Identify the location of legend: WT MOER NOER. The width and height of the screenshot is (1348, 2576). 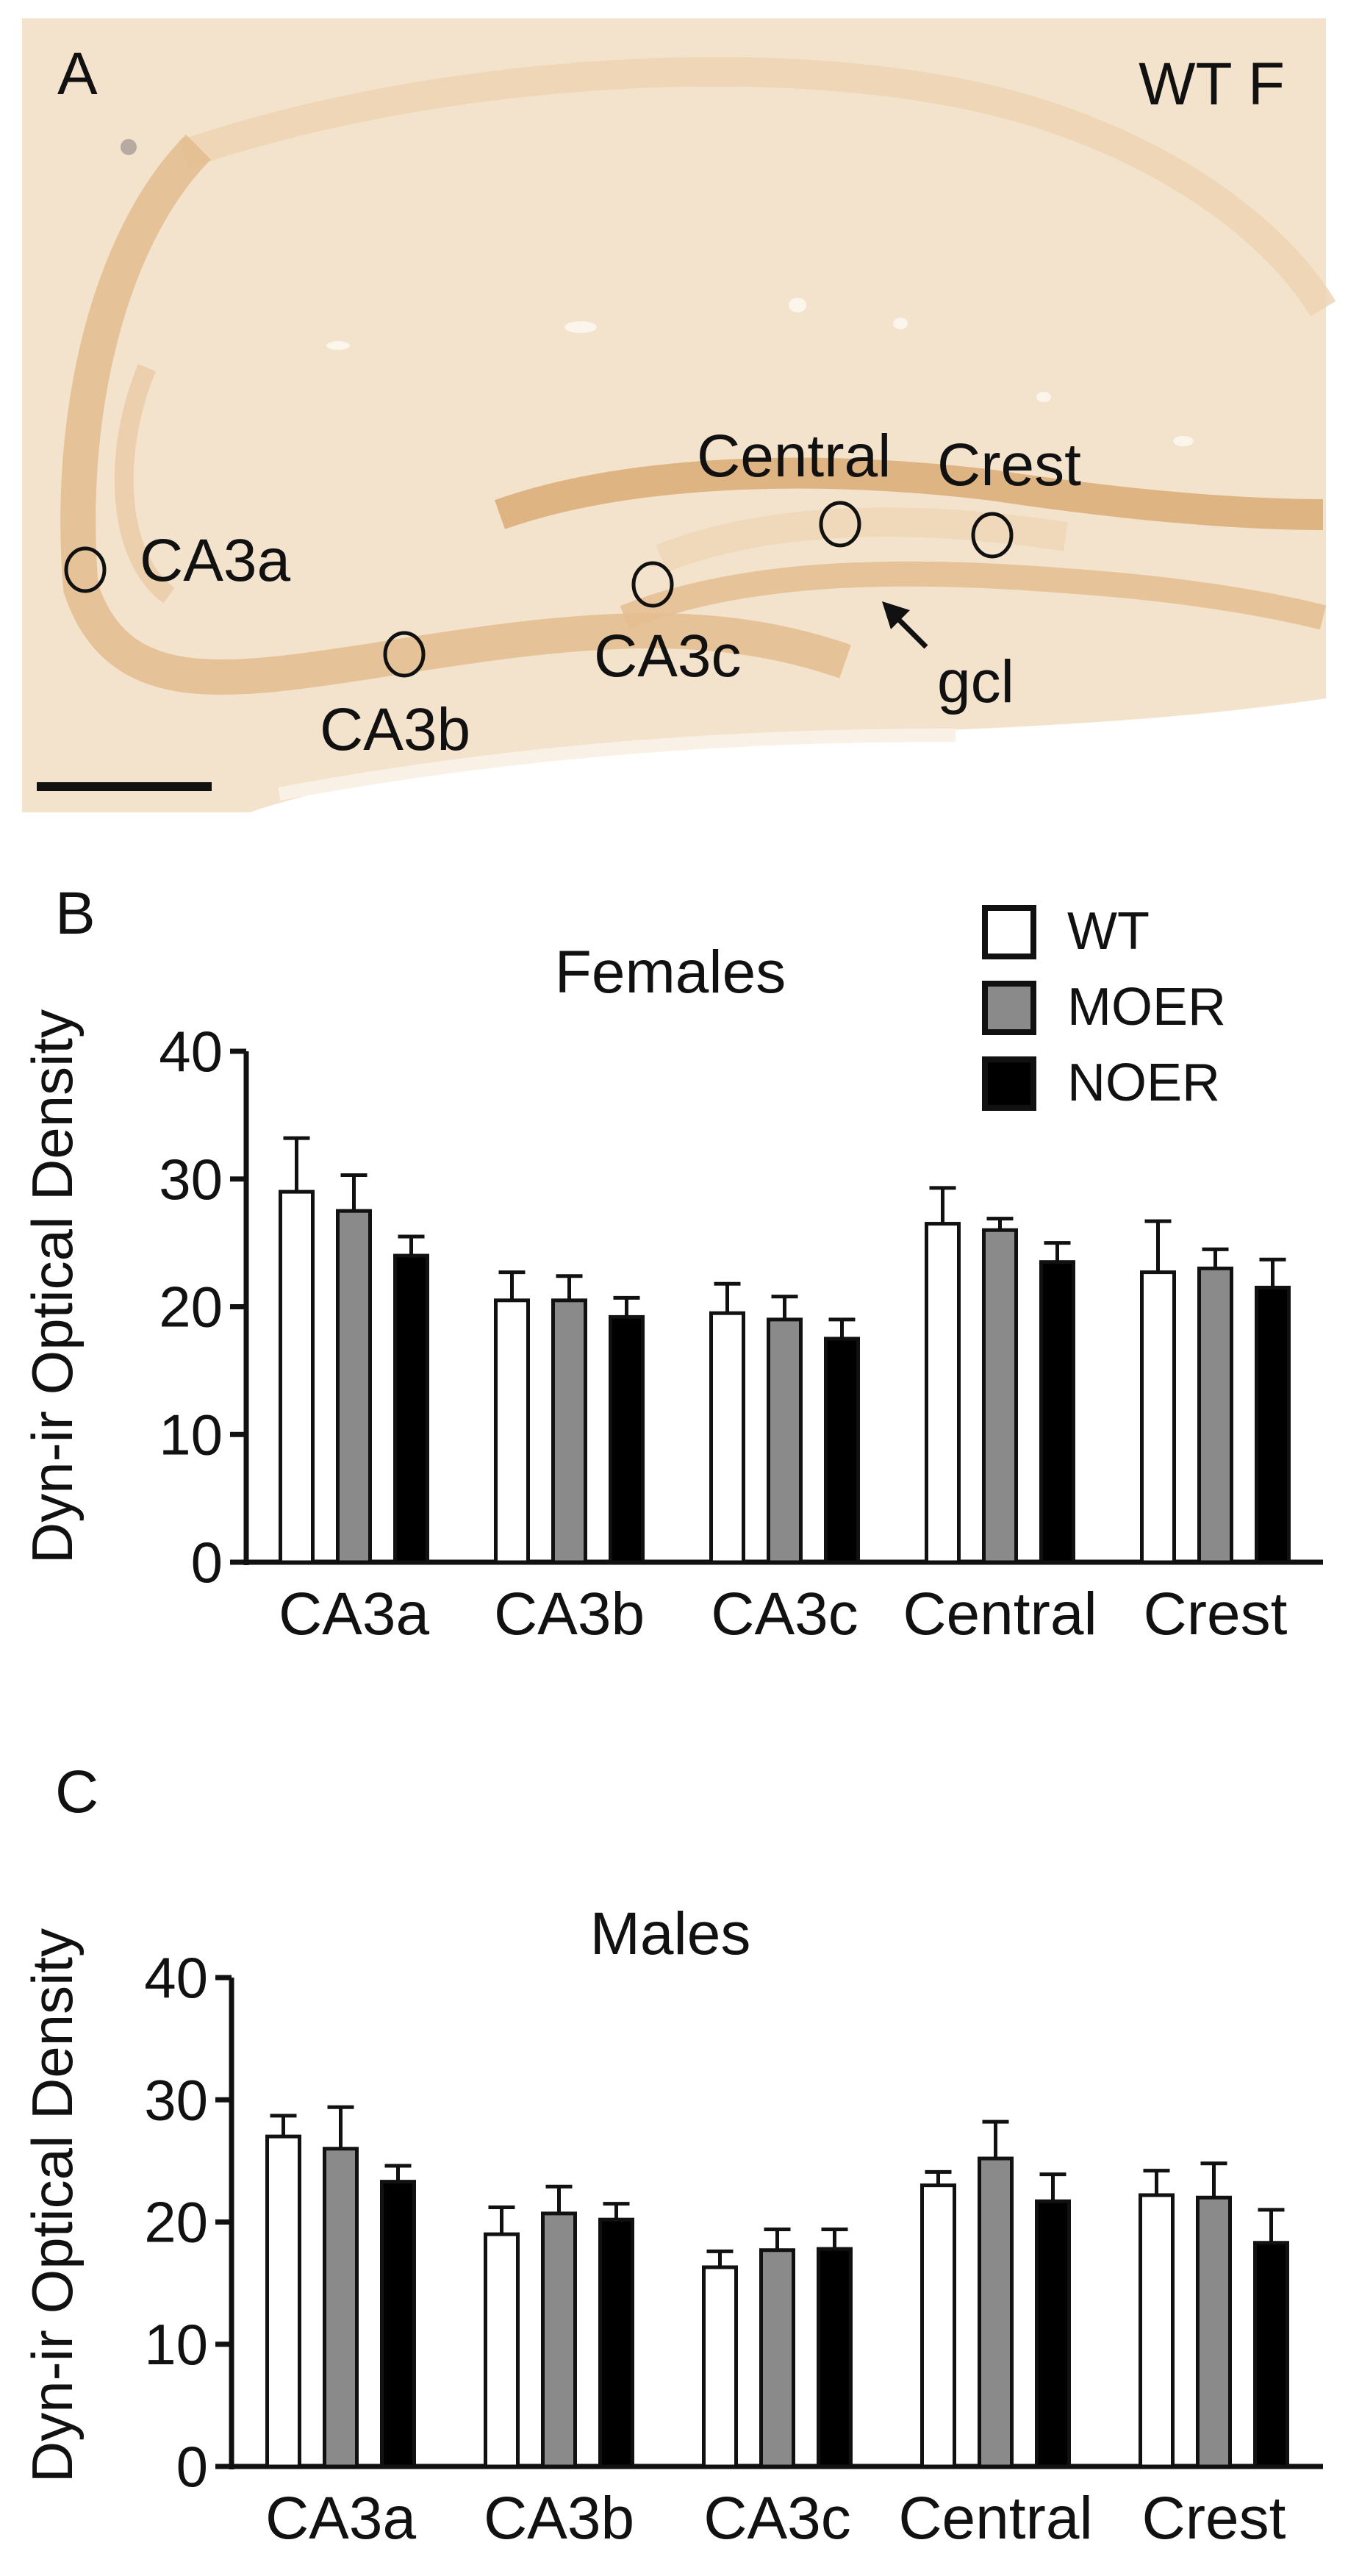
(1104, 1007).